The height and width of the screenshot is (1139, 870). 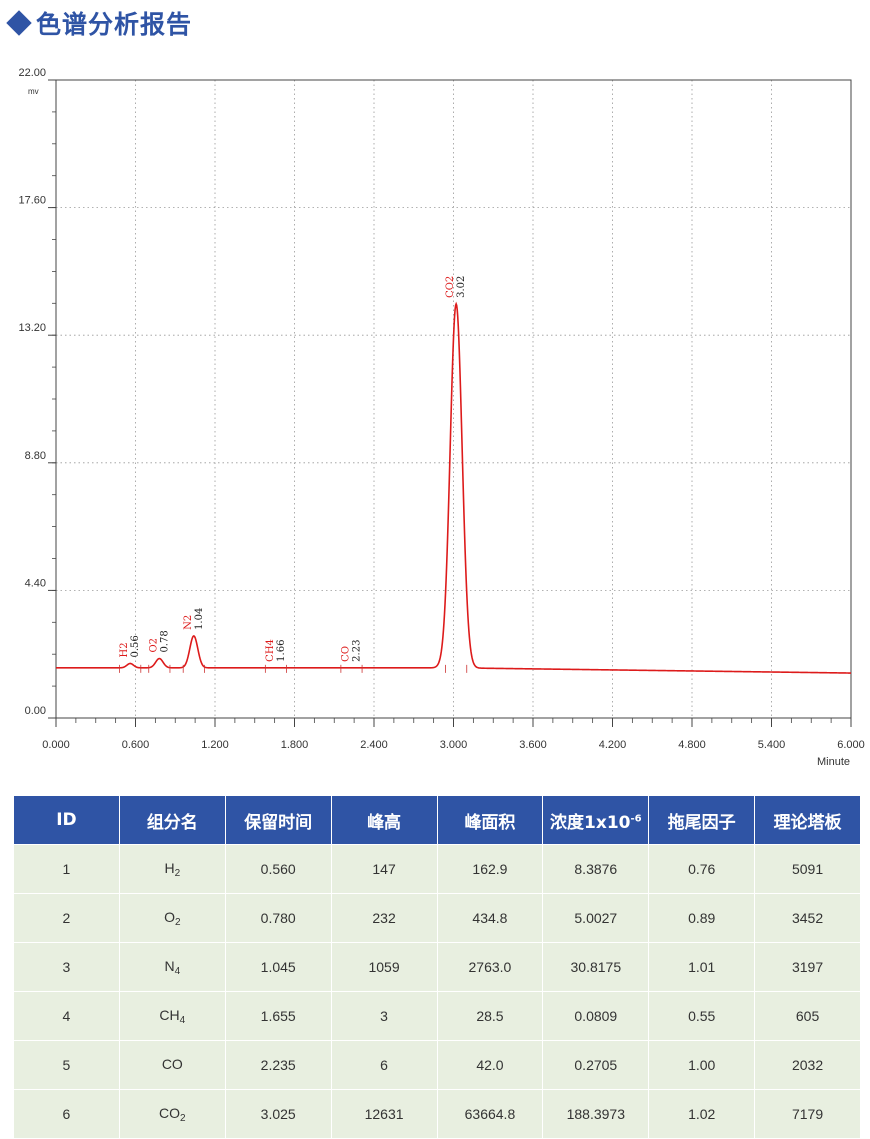 What do you see at coordinates (114, 24) in the screenshot?
I see `report-title: 色谱分析报告` at bounding box center [114, 24].